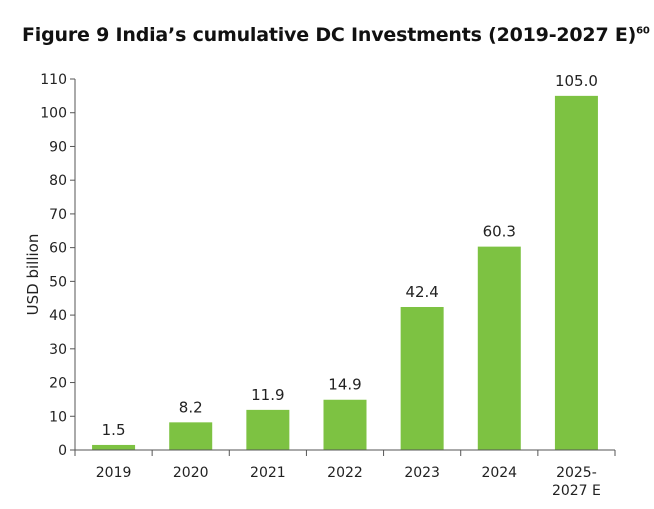 The width and height of the screenshot is (654, 509). I want to click on y-tick-label: 70, so click(58, 215).